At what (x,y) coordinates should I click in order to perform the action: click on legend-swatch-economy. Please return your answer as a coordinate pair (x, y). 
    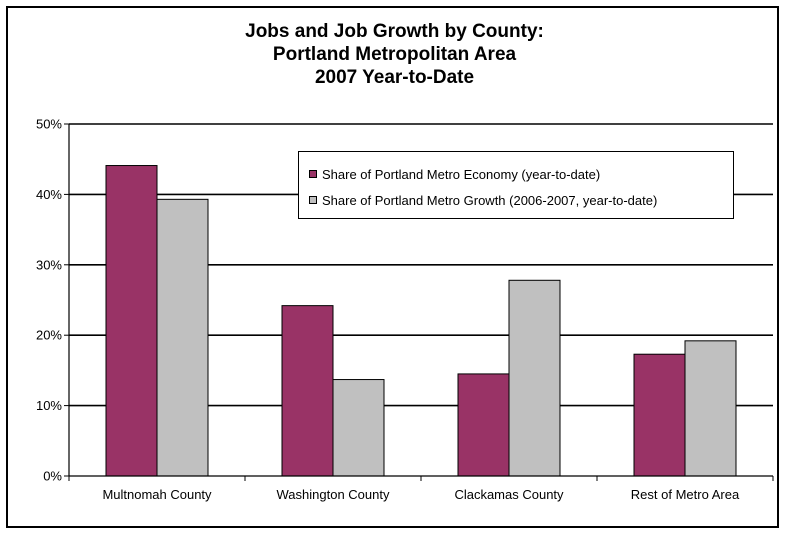
    Looking at the image, I should click on (313, 174).